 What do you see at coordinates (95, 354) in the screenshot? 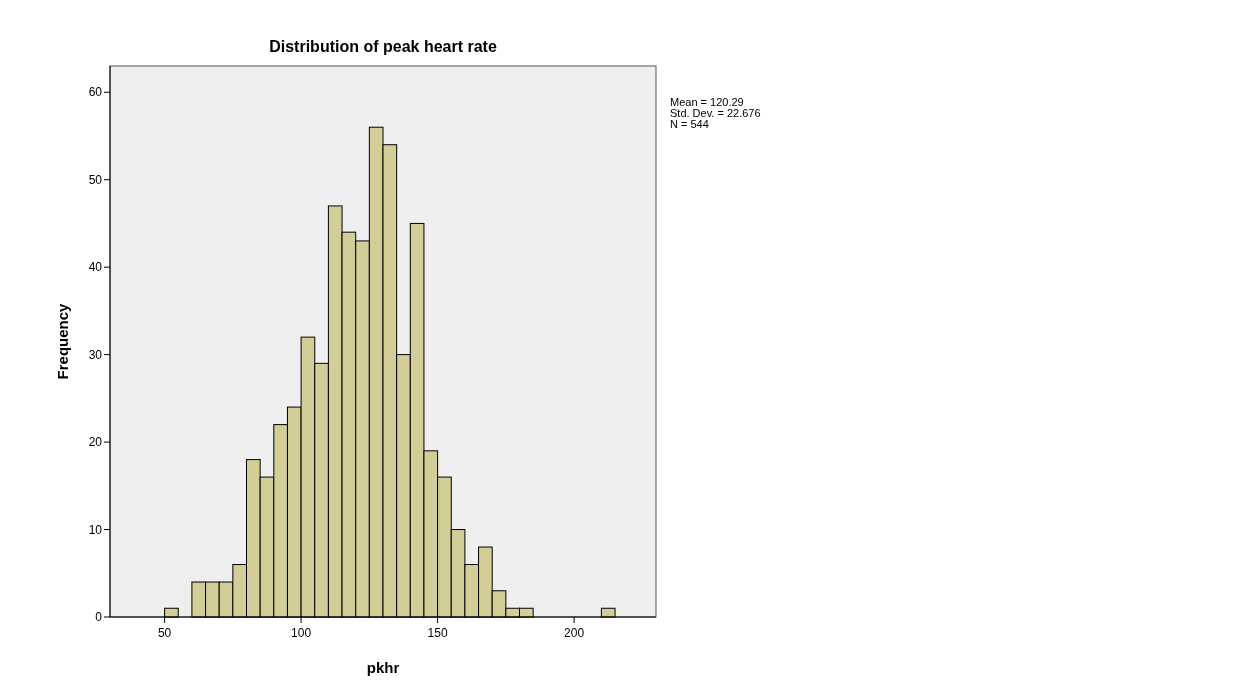
I see `y-tick-label: 30` at bounding box center [95, 354].